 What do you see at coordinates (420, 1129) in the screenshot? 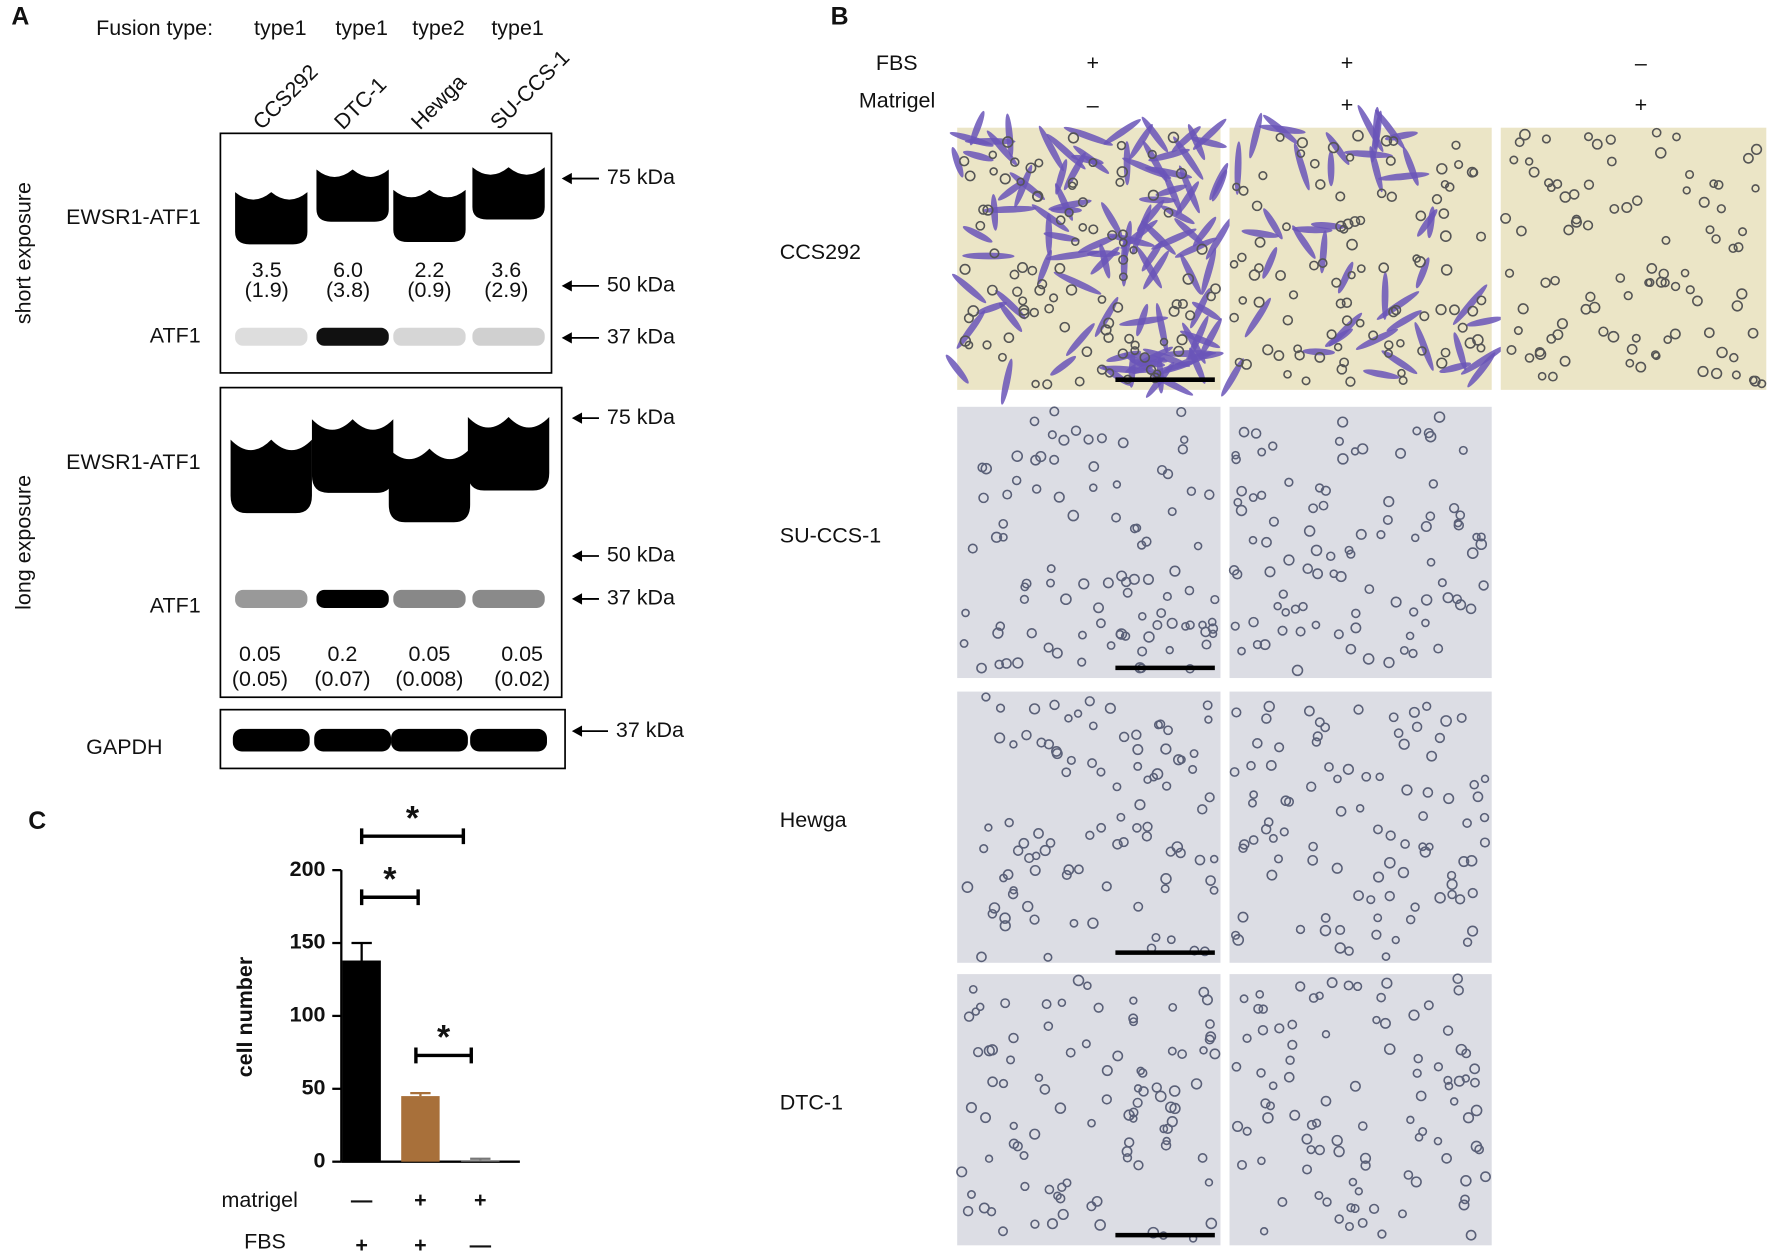
I see `bar` at bounding box center [420, 1129].